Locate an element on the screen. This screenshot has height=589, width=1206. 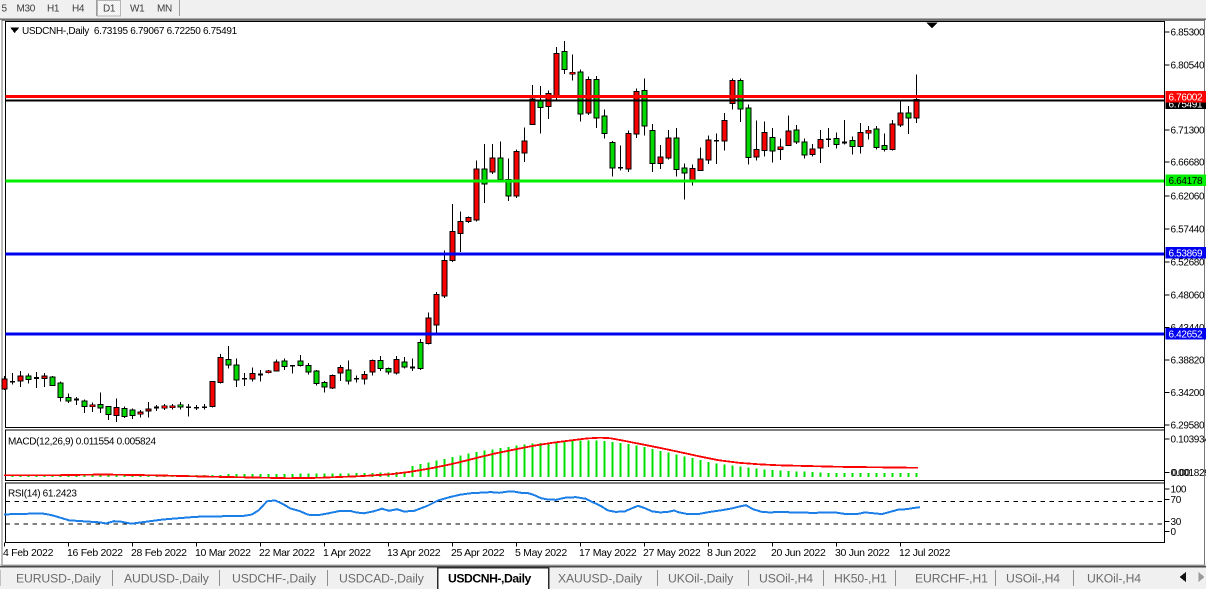
svg-text: USDCHF-,Daily is located at coordinates (274, 579).